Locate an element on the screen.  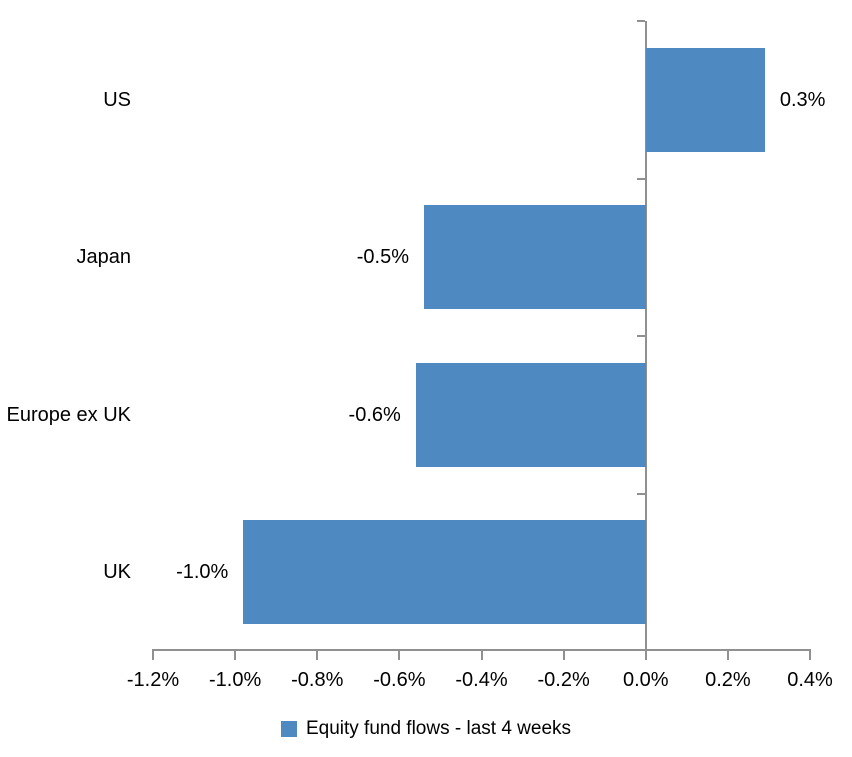
bar-value-label: -0.5% is located at coordinates (382, 257).